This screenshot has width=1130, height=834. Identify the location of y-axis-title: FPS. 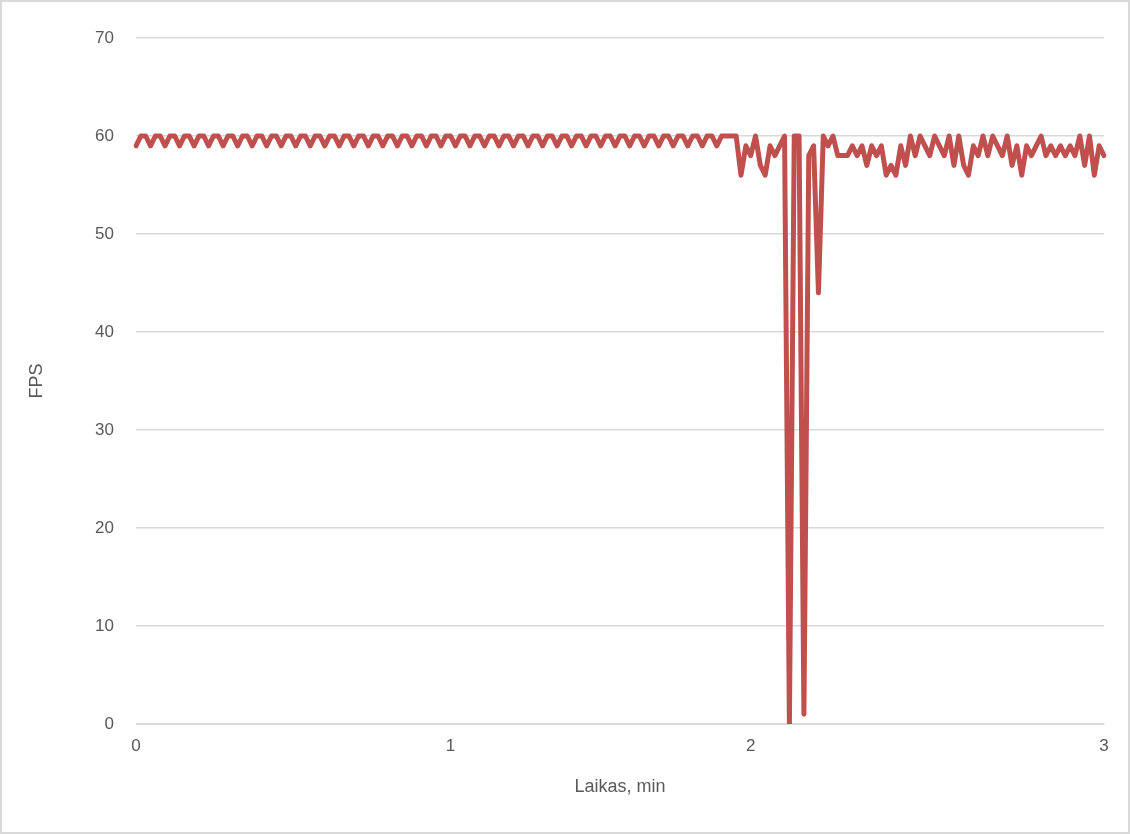
(35, 381).